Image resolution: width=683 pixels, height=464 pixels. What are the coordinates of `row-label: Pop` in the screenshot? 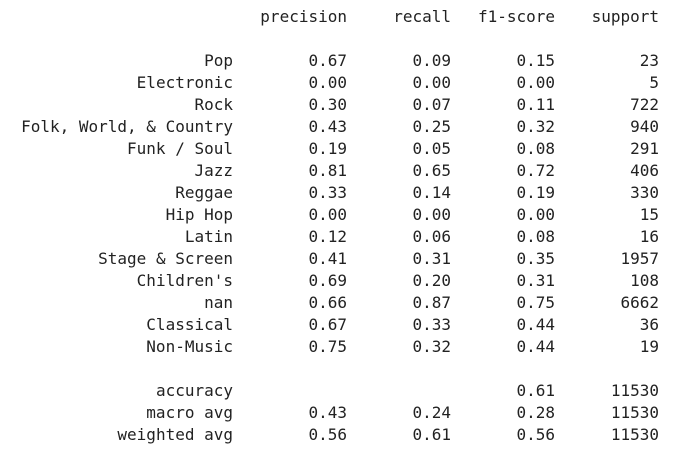 It's located at (218, 60).